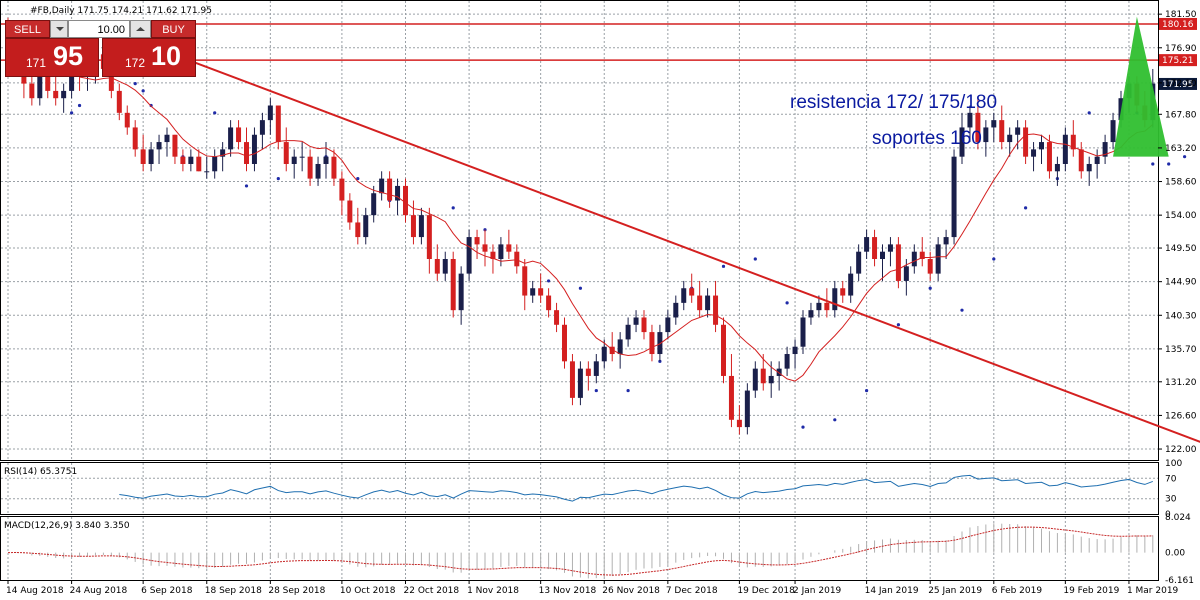  What do you see at coordinates (1181, 216) in the screenshot?
I see `y-tick-label: 154.00` at bounding box center [1181, 216].